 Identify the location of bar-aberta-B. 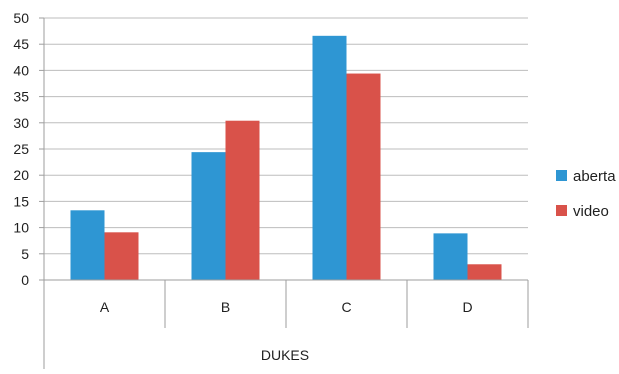
(208, 216).